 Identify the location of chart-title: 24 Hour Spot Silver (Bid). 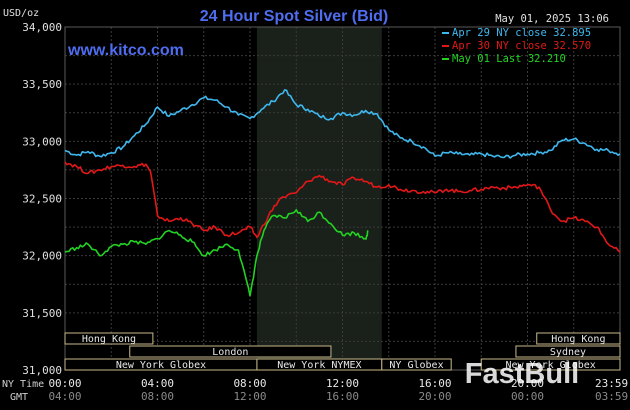
(294, 16).